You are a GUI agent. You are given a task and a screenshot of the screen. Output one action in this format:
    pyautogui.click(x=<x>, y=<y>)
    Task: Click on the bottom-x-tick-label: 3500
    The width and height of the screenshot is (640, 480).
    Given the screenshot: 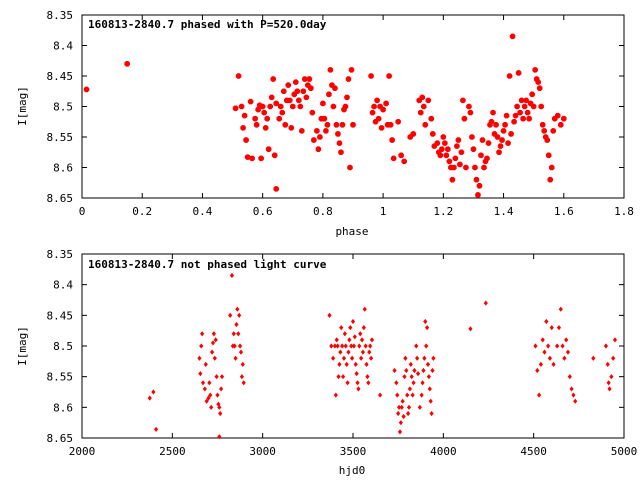 What is the action you would take?
    pyautogui.click(x=353, y=451)
    